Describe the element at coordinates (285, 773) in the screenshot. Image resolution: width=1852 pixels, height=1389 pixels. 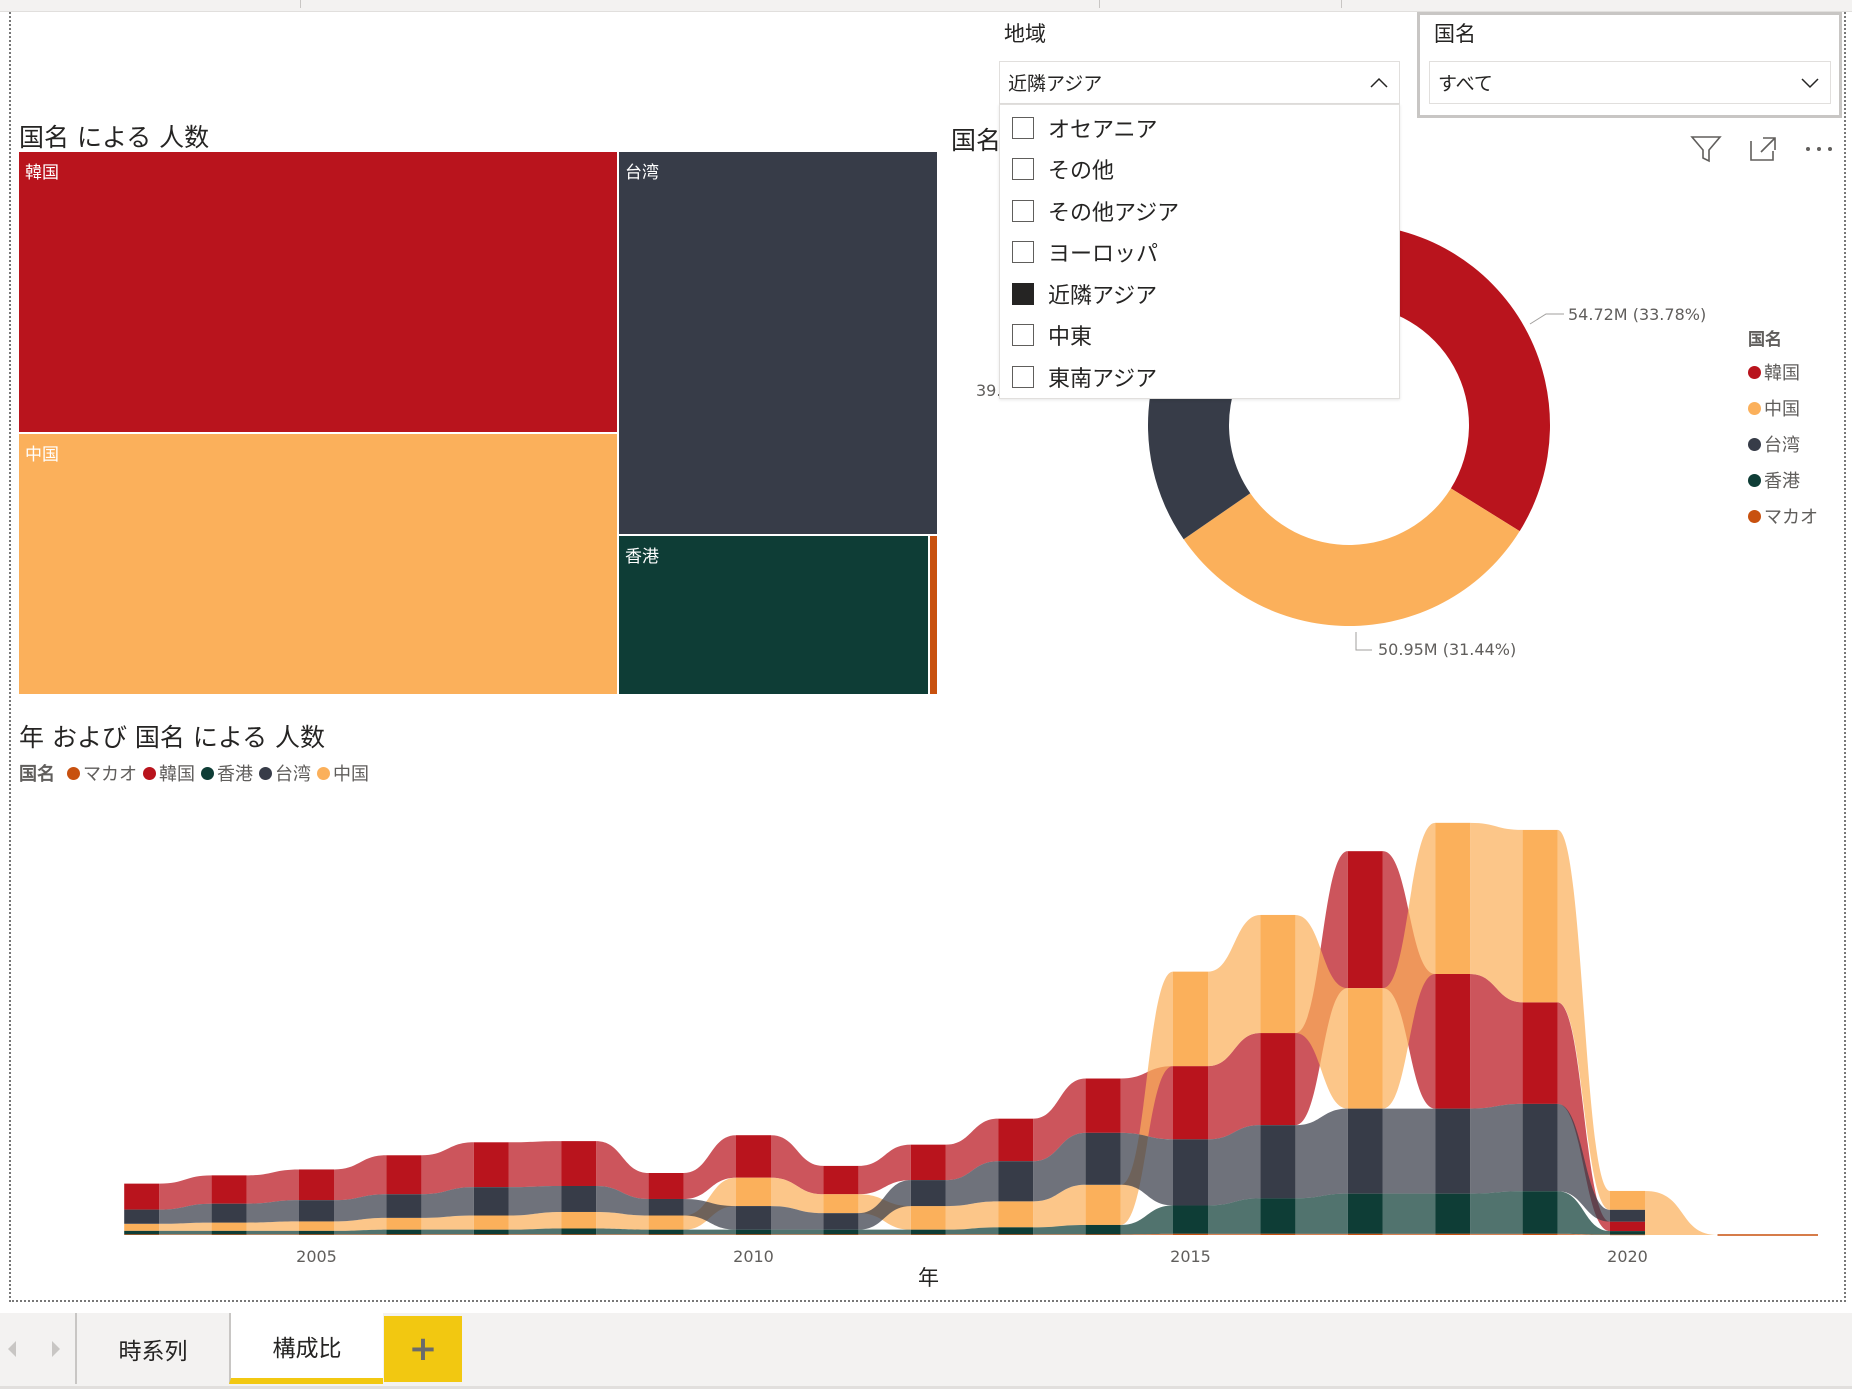
I see `legend-item: 台湾` at that location.